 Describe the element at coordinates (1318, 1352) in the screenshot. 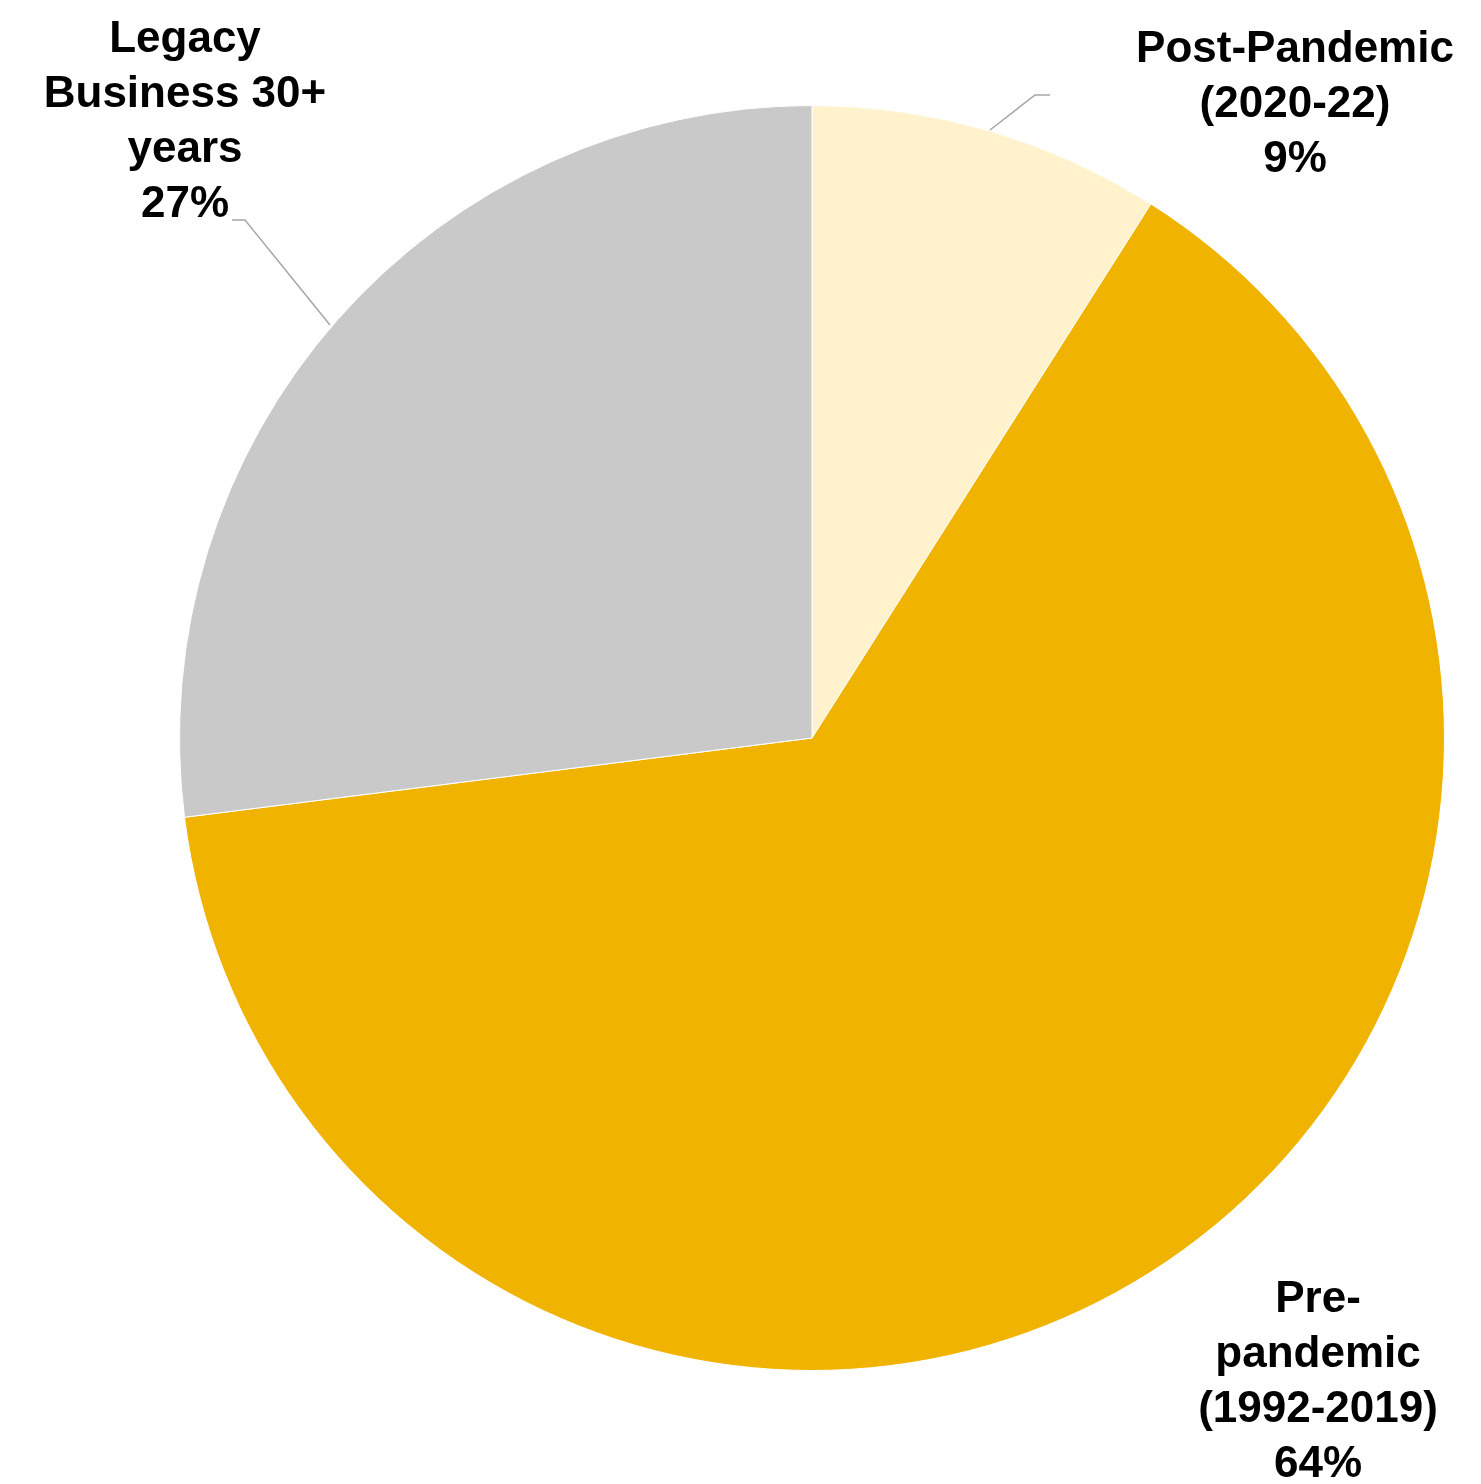

I see `slice-label: Pre-pandemic (1992-2019)` at that location.